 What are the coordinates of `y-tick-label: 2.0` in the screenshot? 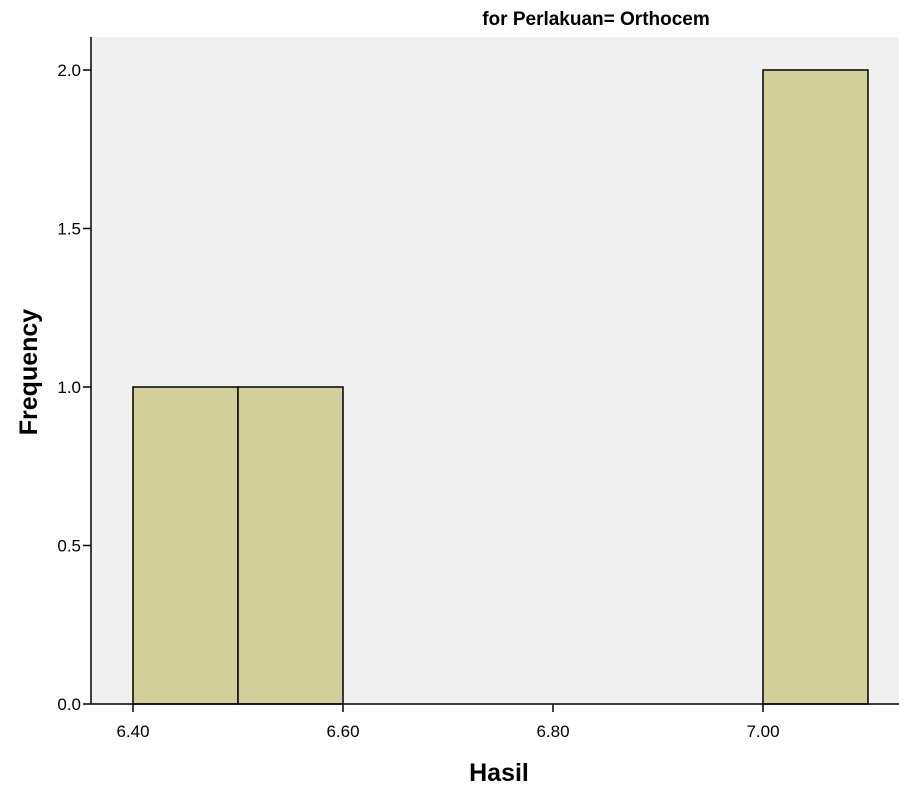 It's located at (69, 70).